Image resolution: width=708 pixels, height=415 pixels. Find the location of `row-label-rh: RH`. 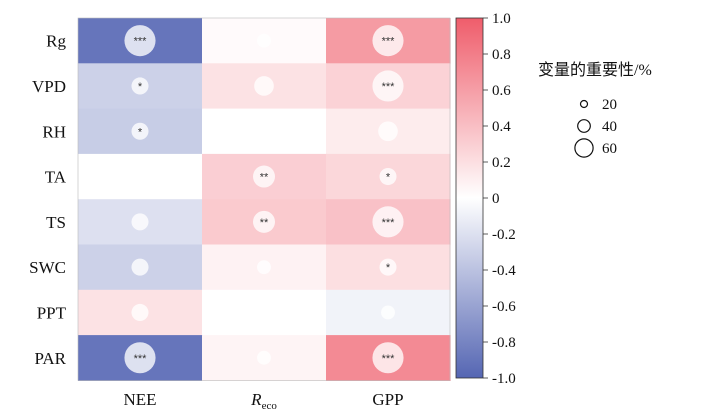

row-label-rh: RH is located at coordinates (54, 131).